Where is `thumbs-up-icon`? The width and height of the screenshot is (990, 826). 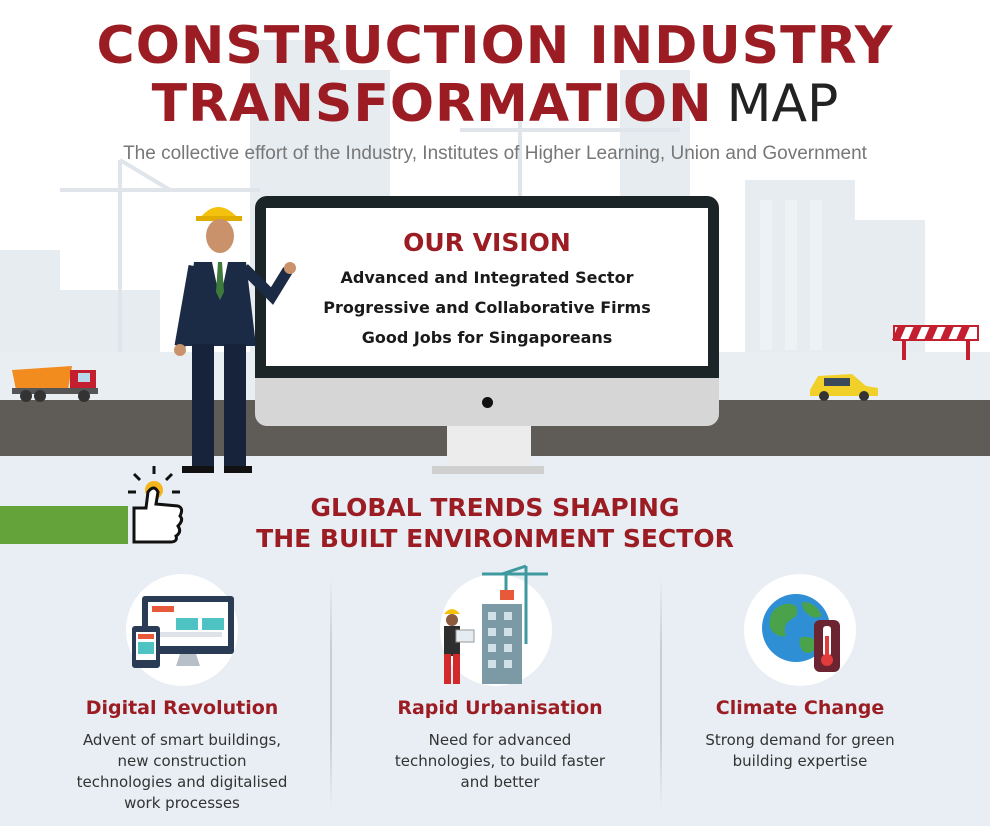 thumbs-up-icon is located at coordinates (156, 505).